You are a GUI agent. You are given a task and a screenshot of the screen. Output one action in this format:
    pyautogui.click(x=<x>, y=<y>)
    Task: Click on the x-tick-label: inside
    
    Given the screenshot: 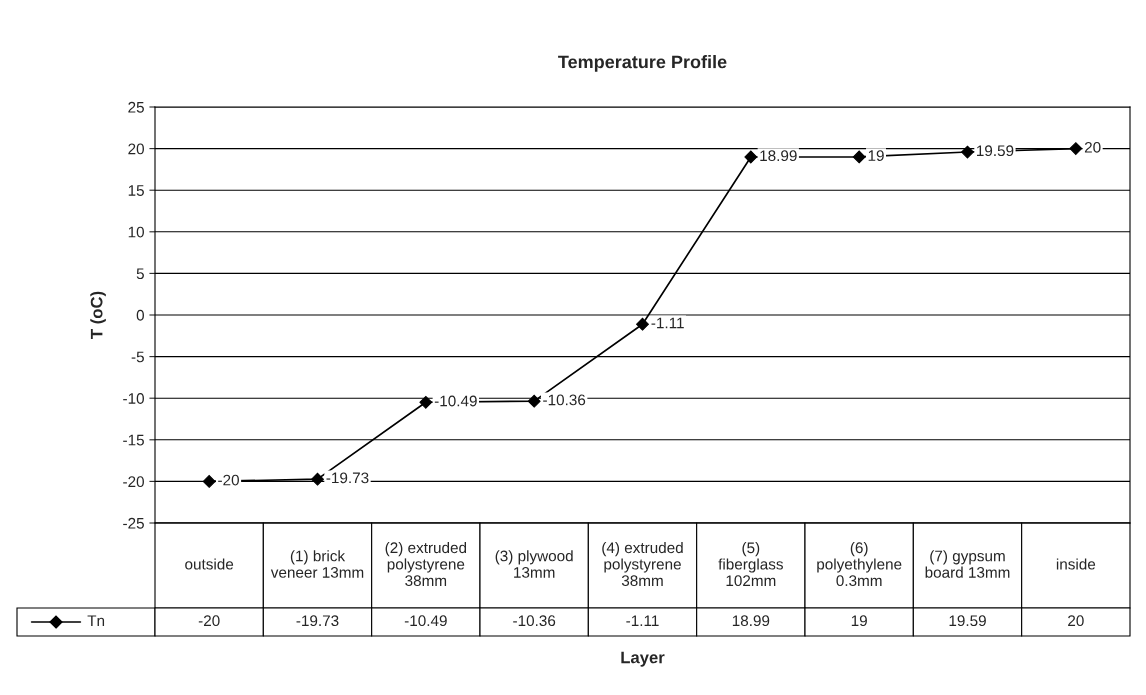 What is the action you would take?
    pyautogui.click(x=1076, y=564)
    